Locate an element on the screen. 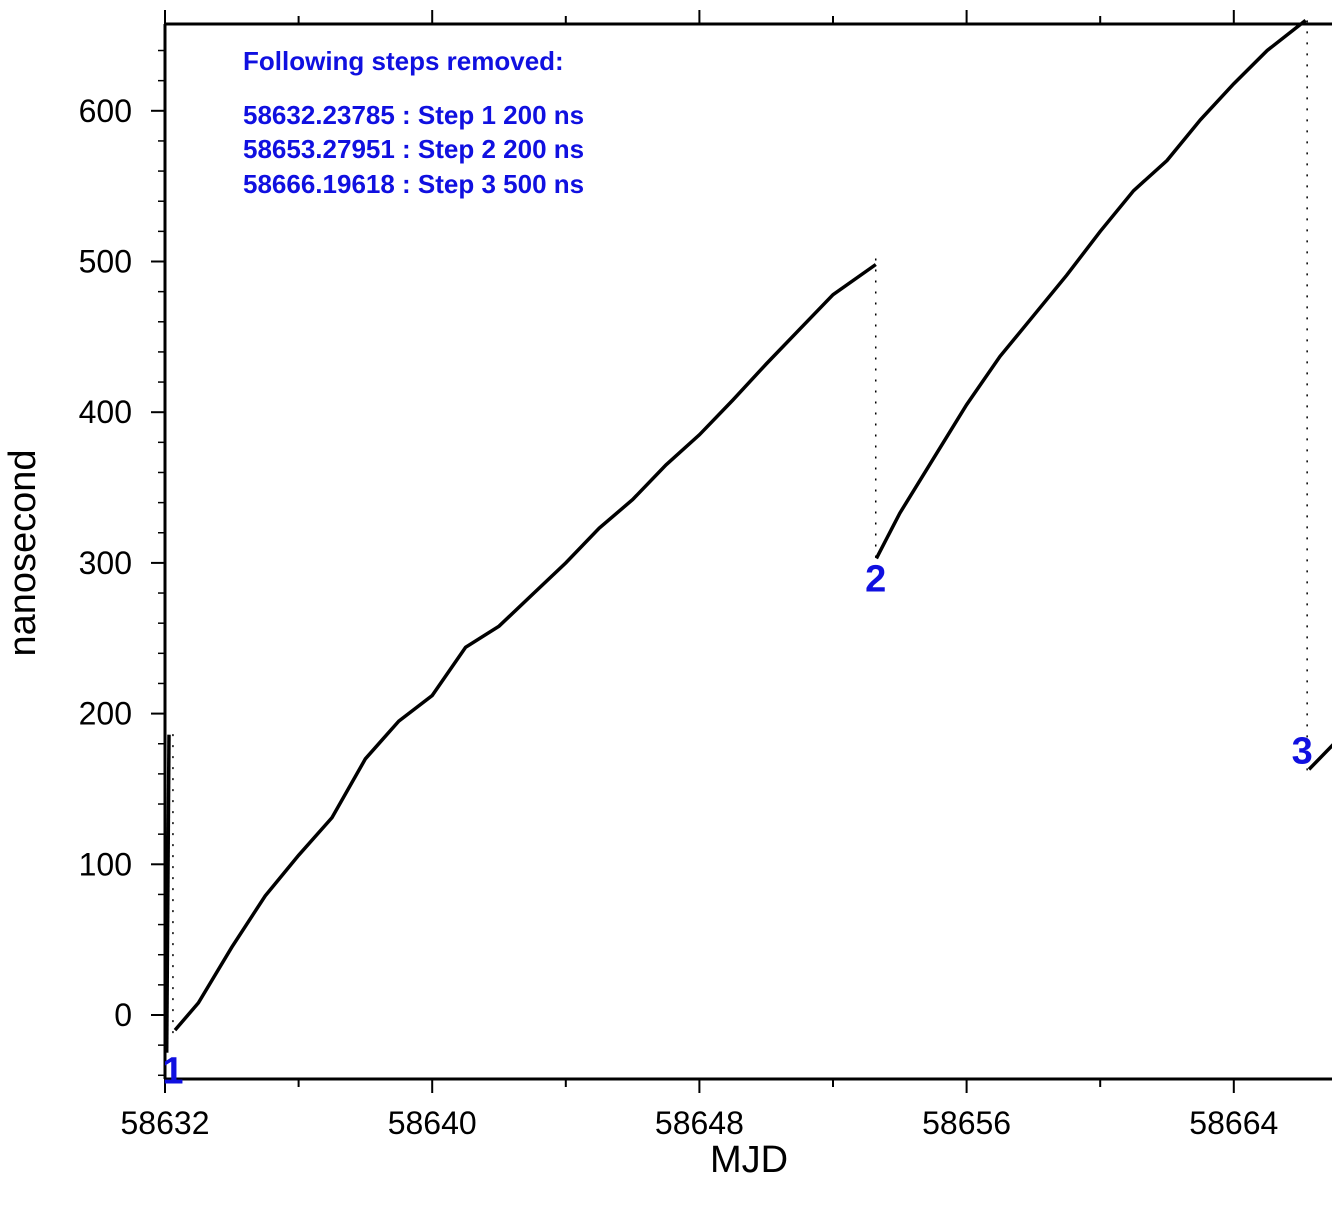 Image resolution: width=1332 pixels, height=1211 pixels. x-tick-label: 58664 is located at coordinates (1233, 1123).